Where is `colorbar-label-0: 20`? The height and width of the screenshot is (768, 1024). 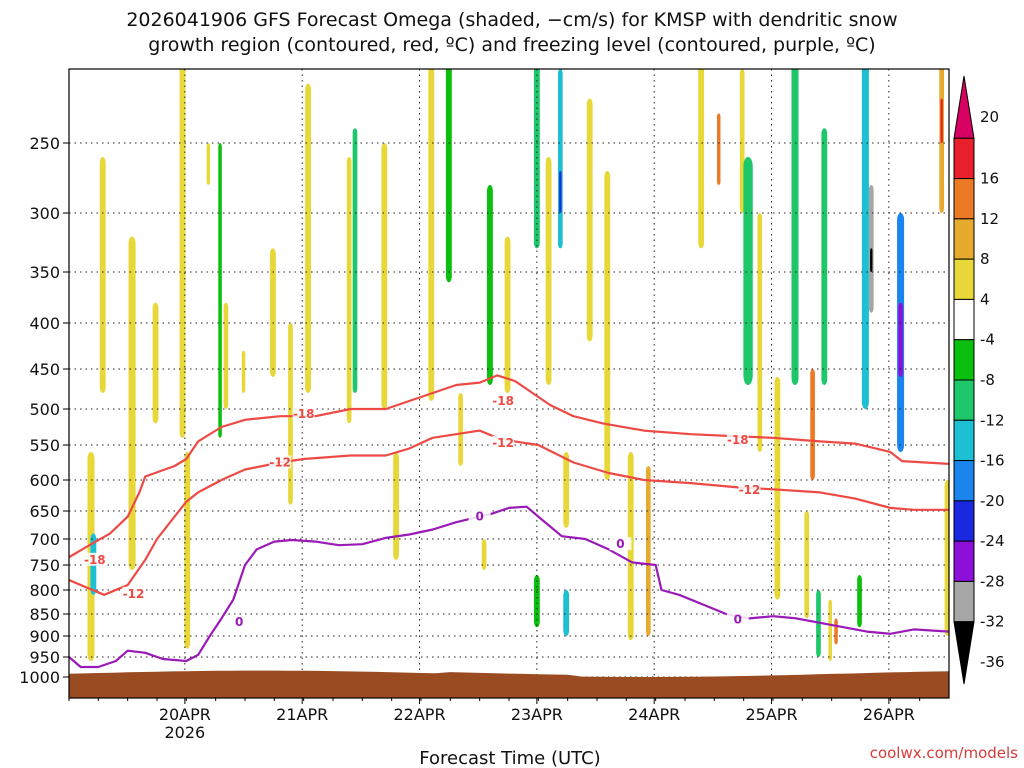
colorbar-label-0: 20 is located at coordinates (989, 117).